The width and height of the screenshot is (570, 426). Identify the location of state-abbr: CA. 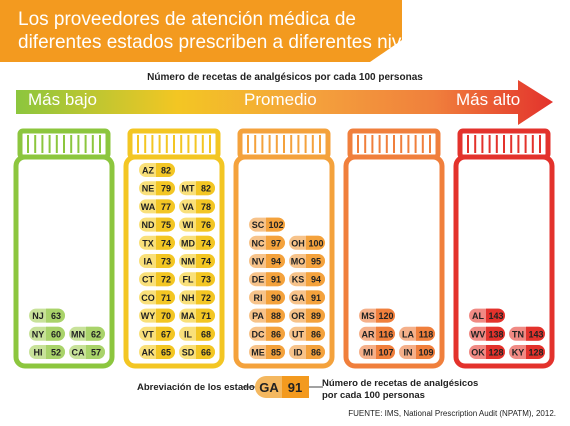
(78, 353).